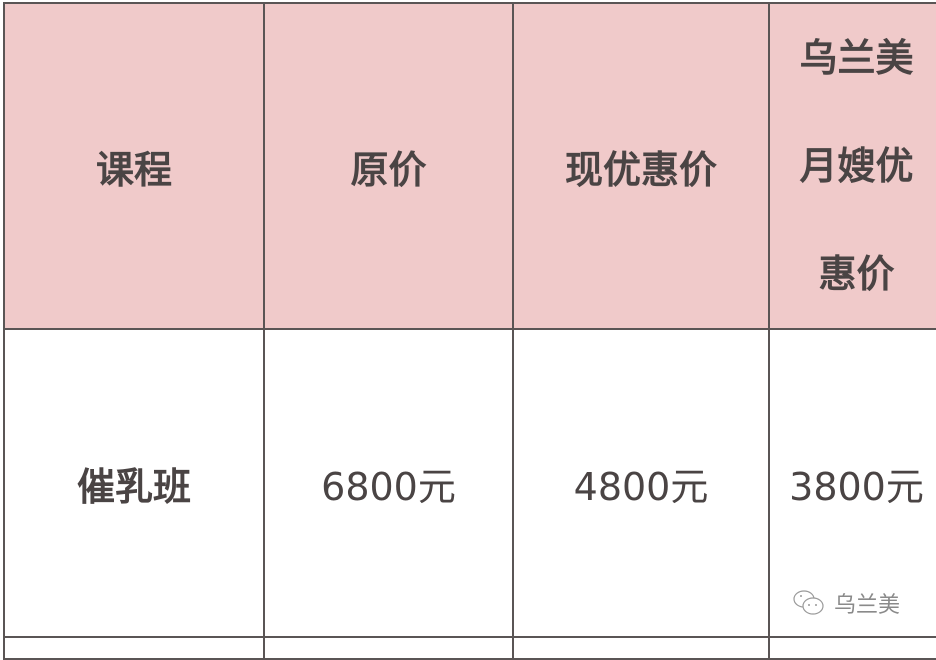 This screenshot has height=660, width=936. I want to click on header-member-price-line: 月嫂优, so click(856, 166).